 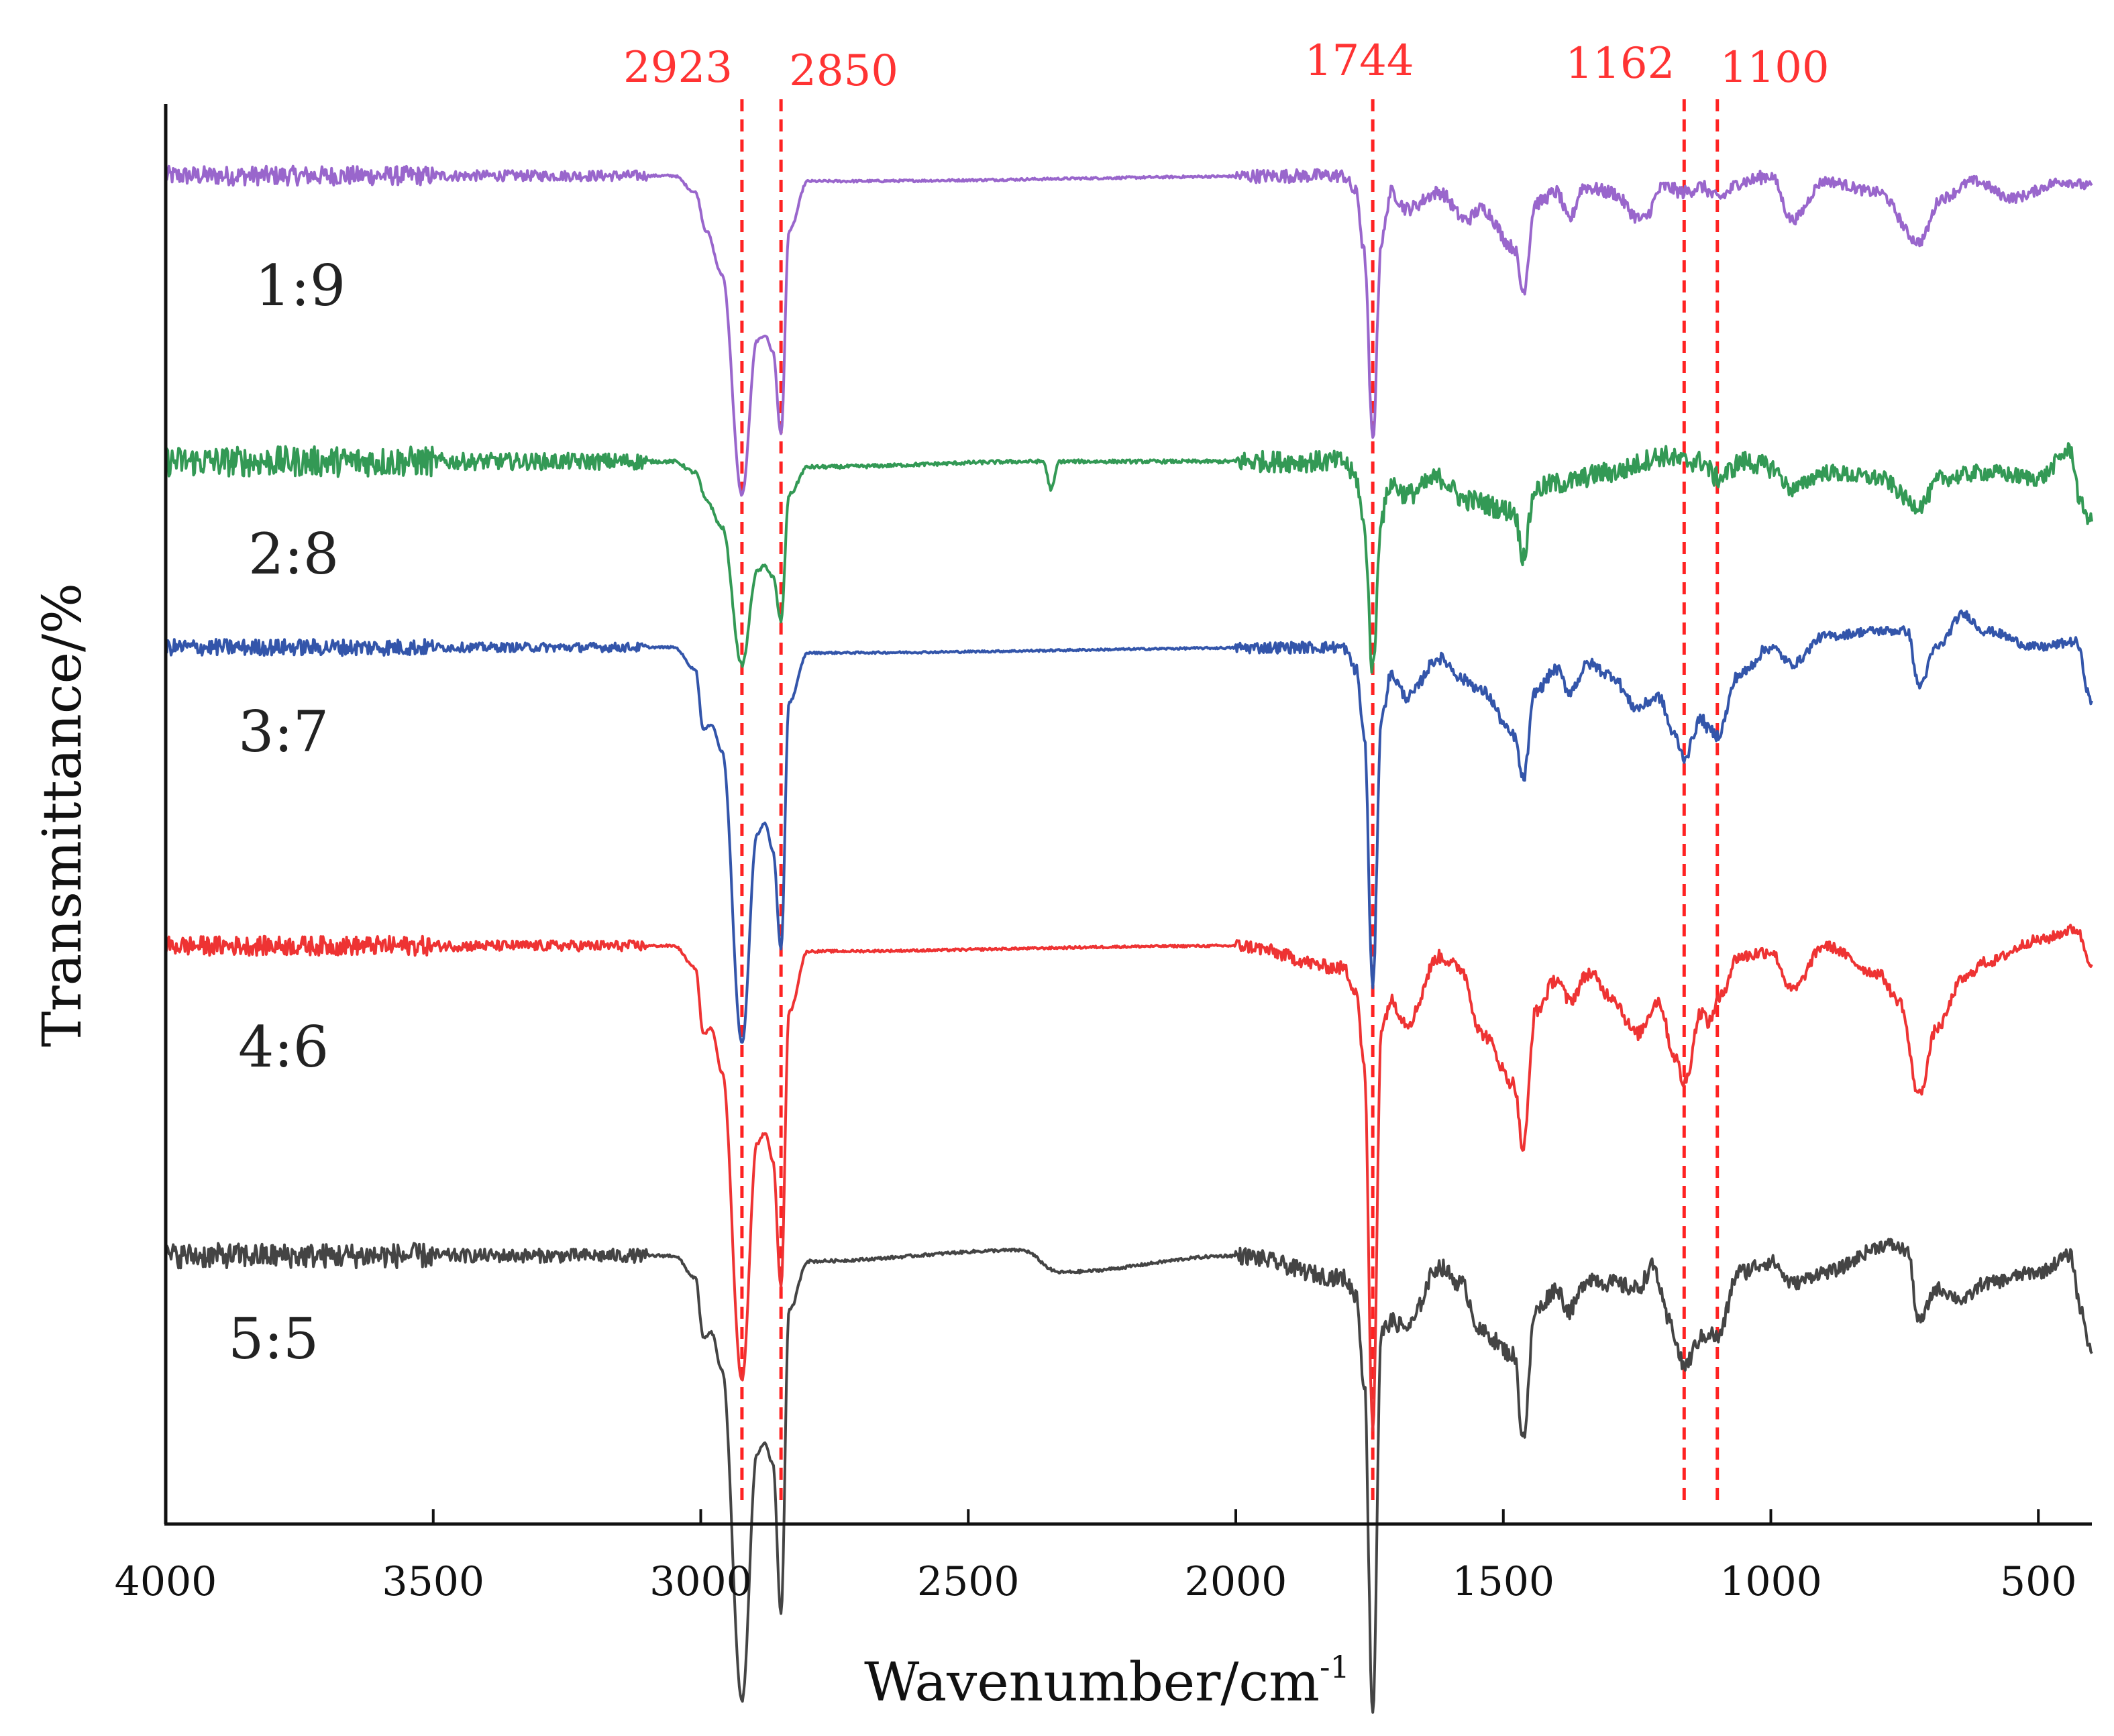 I want to click on x-tick-label: 4000, so click(x=166, y=1581).